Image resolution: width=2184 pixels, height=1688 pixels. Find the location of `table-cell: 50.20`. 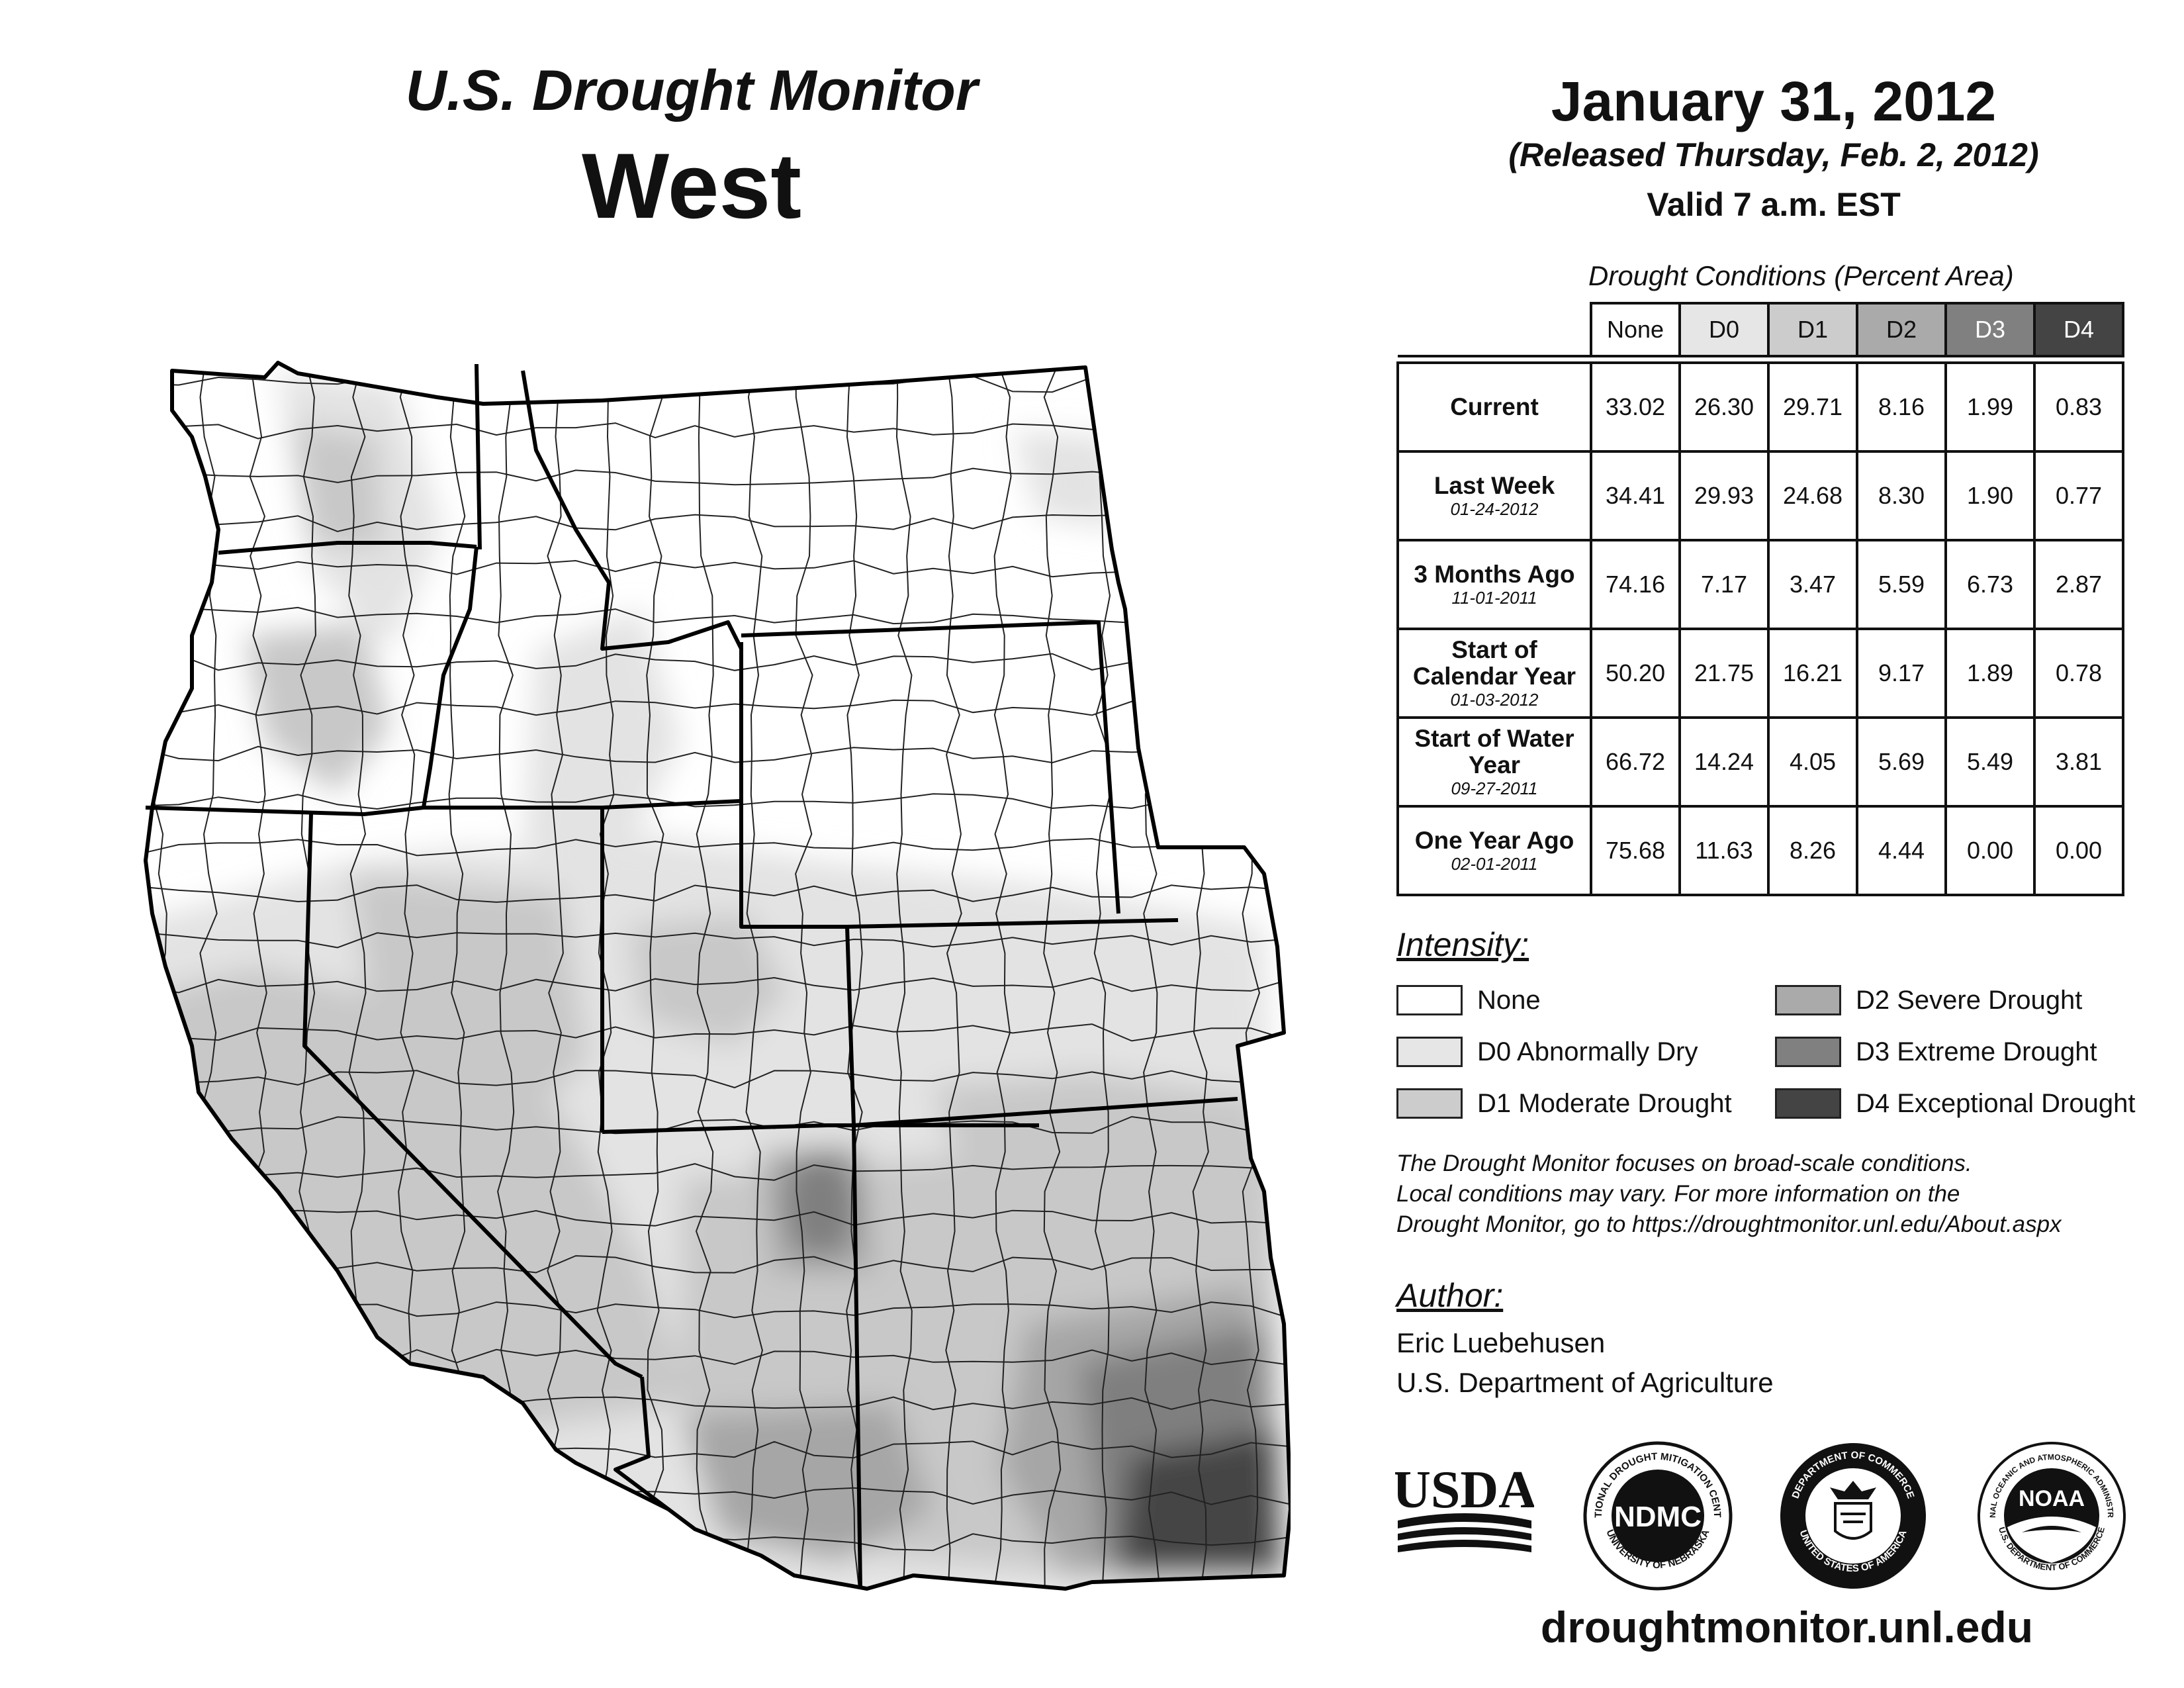

table-cell: 50.20 is located at coordinates (1635, 673).